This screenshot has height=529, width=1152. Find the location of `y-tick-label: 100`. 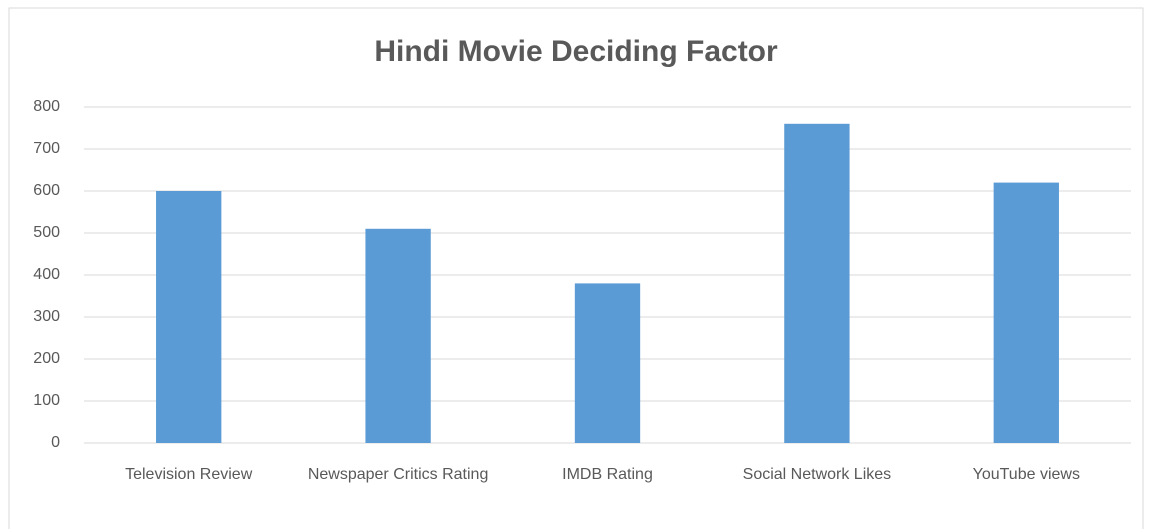

y-tick-label: 100 is located at coordinates (46, 400).